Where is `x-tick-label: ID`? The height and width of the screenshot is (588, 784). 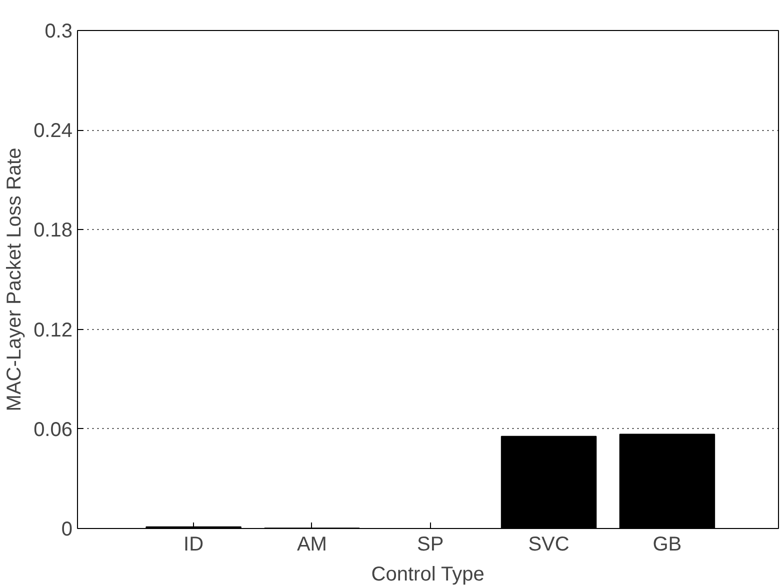 x-tick-label: ID is located at coordinates (194, 545).